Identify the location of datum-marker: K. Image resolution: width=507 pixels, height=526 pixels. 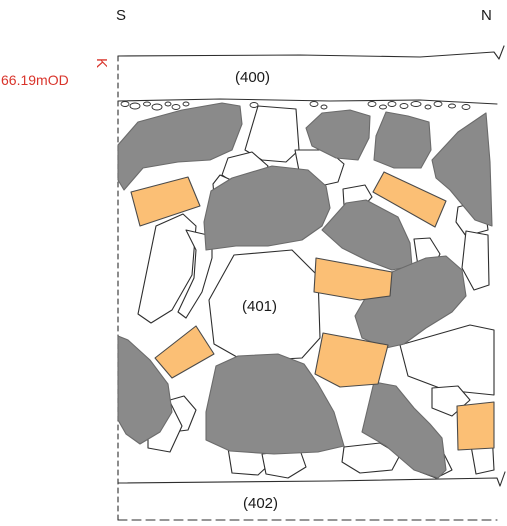
(101, 63).